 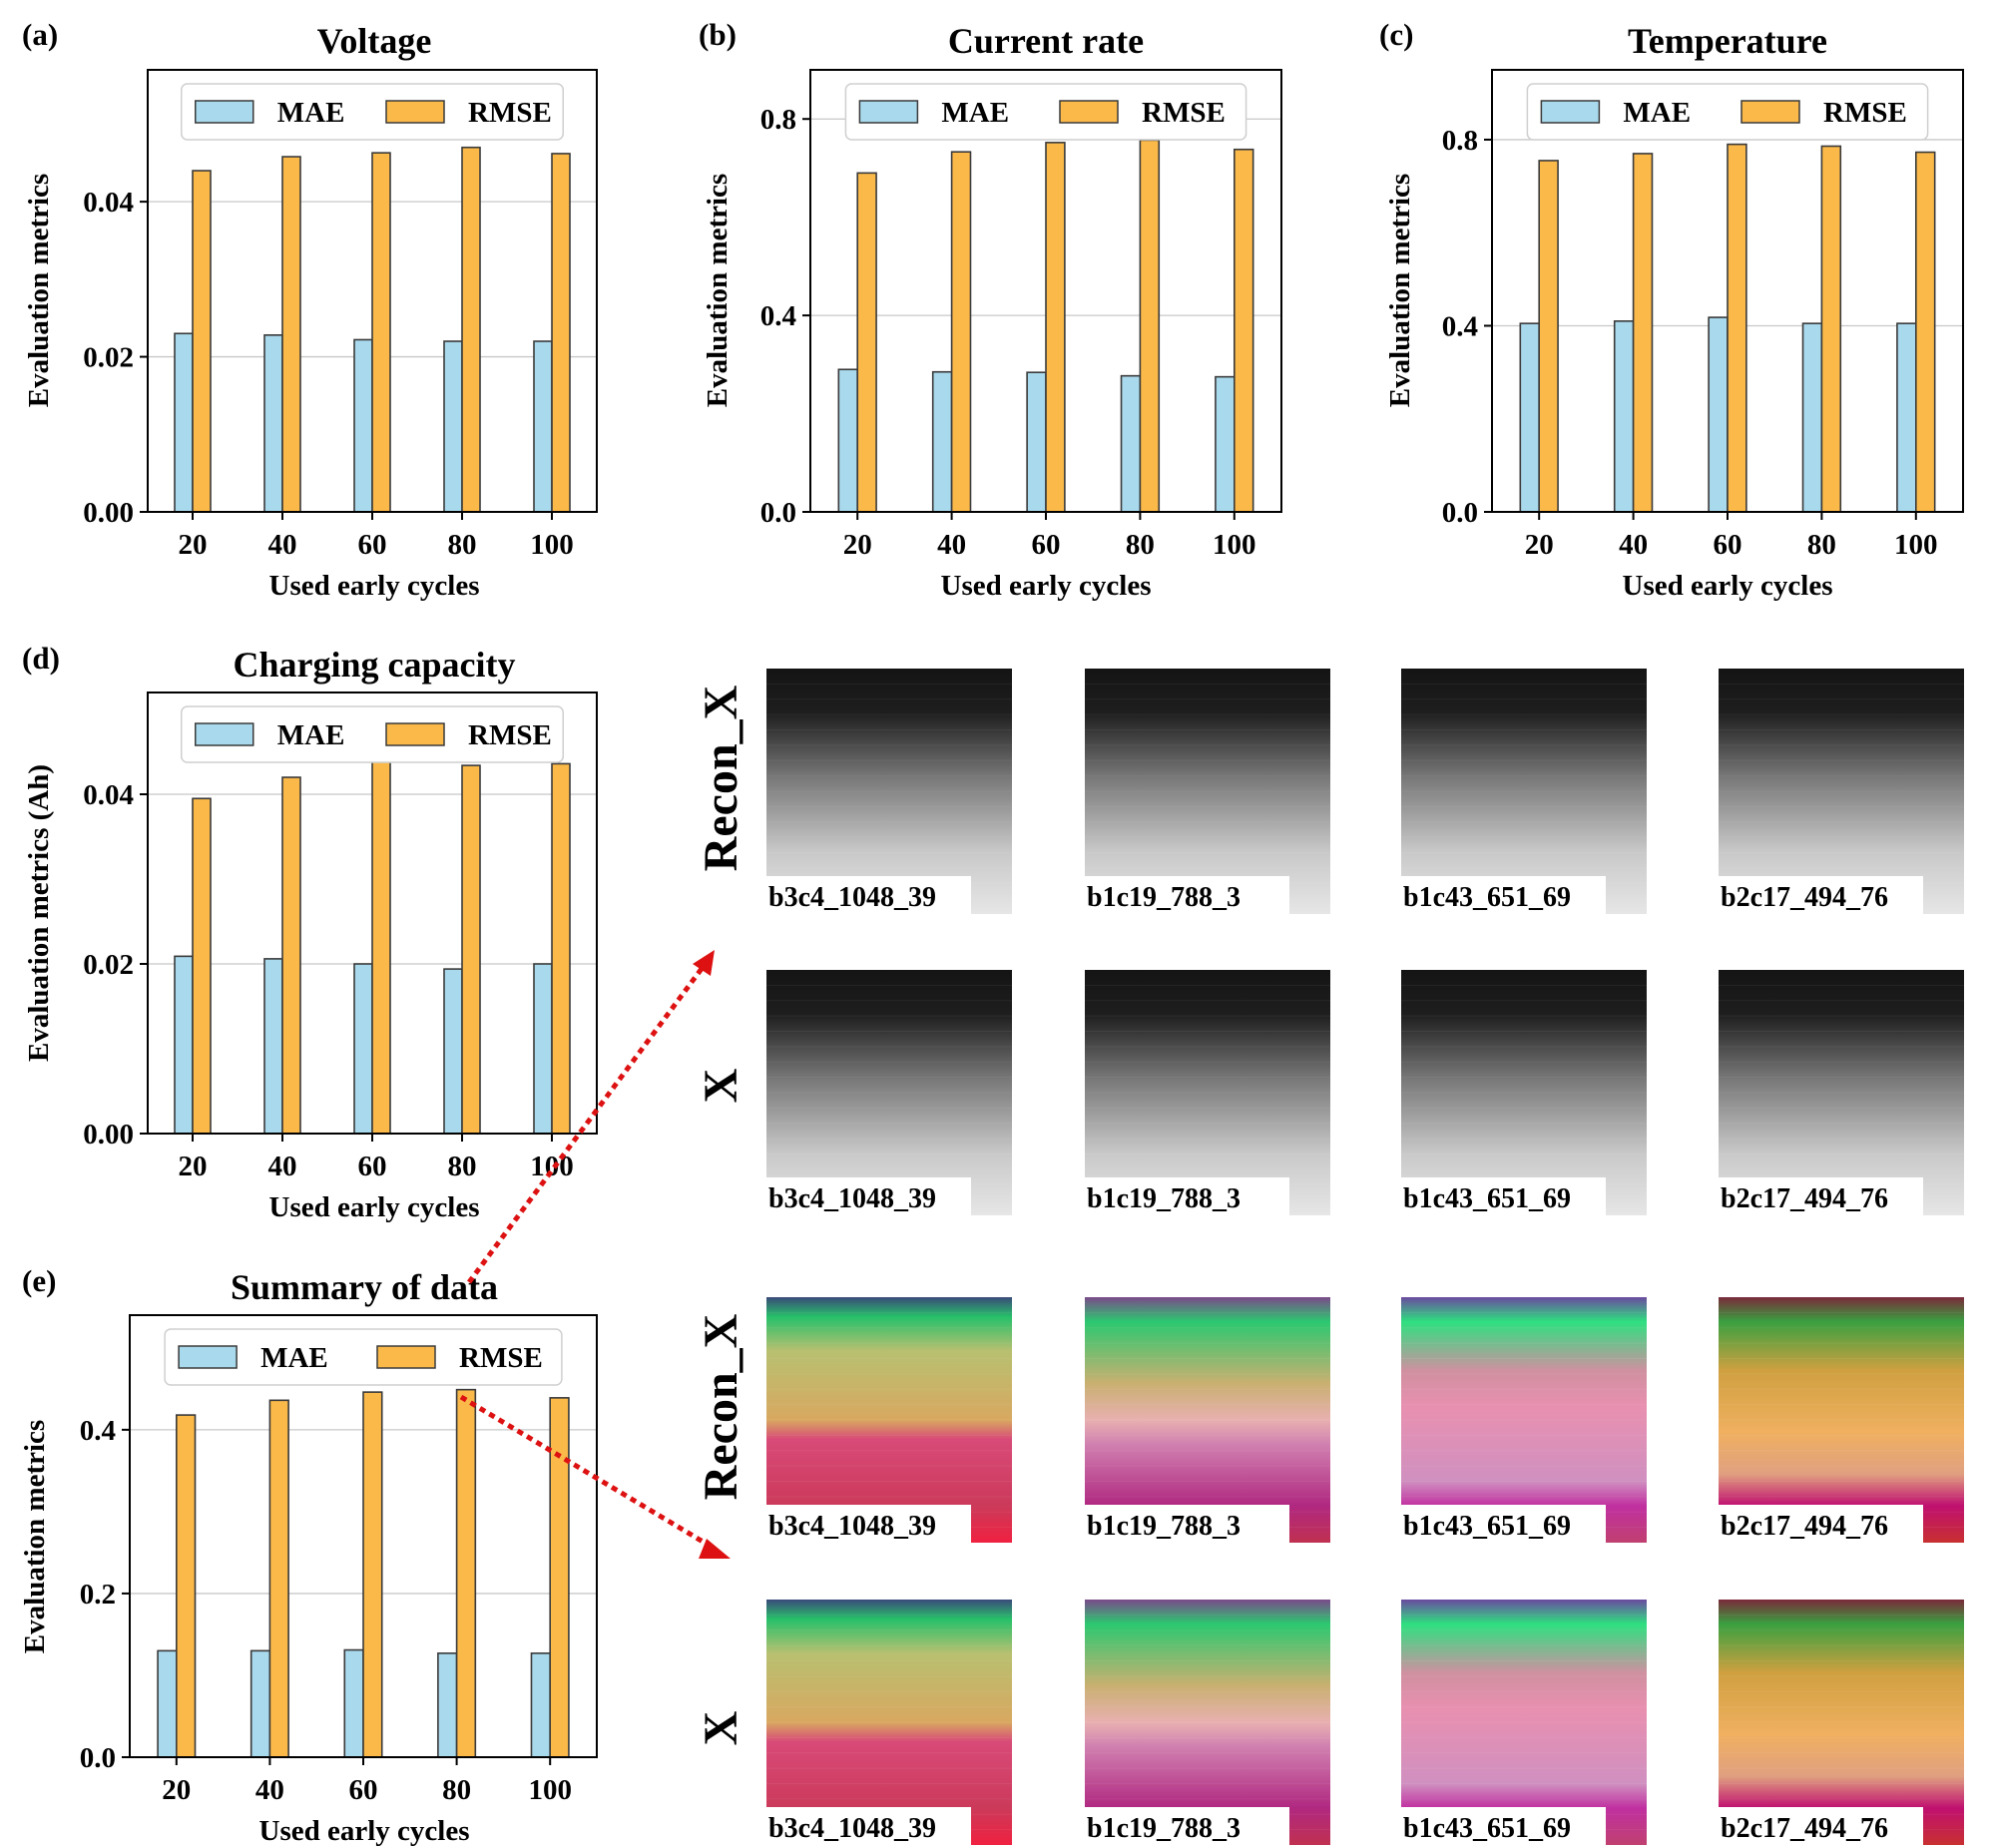 What do you see at coordinates (39, 913) in the screenshot?
I see `y-axis-label: Evaluation metrics (Ah)` at bounding box center [39, 913].